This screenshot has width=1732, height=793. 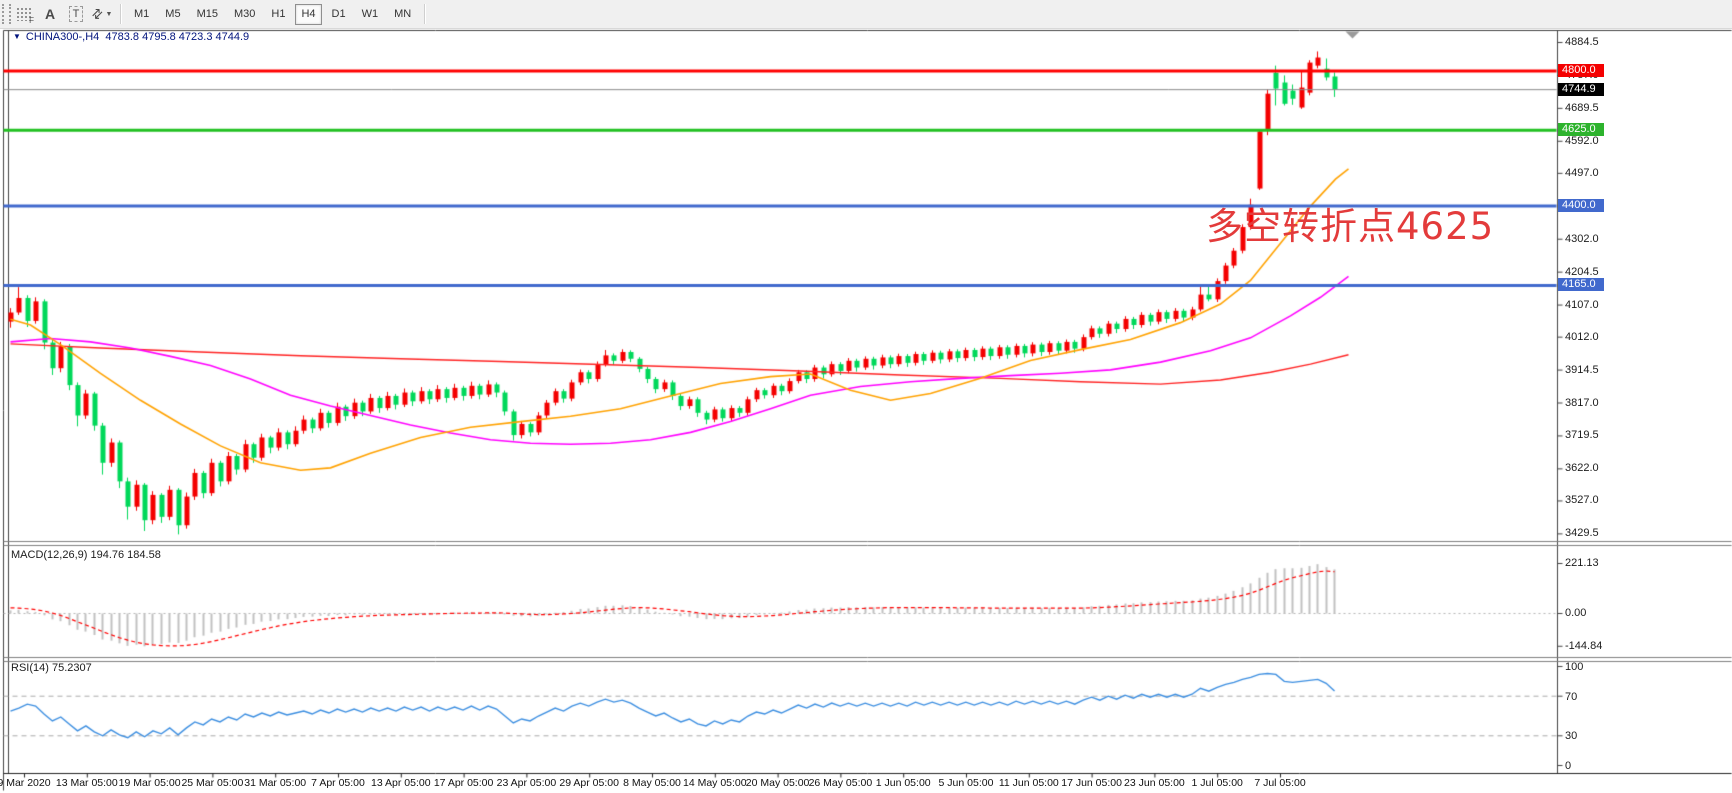 What do you see at coordinates (1581, 130) in the screenshot?
I see `price-badge-4625.0: 4625.0` at bounding box center [1581, 130].